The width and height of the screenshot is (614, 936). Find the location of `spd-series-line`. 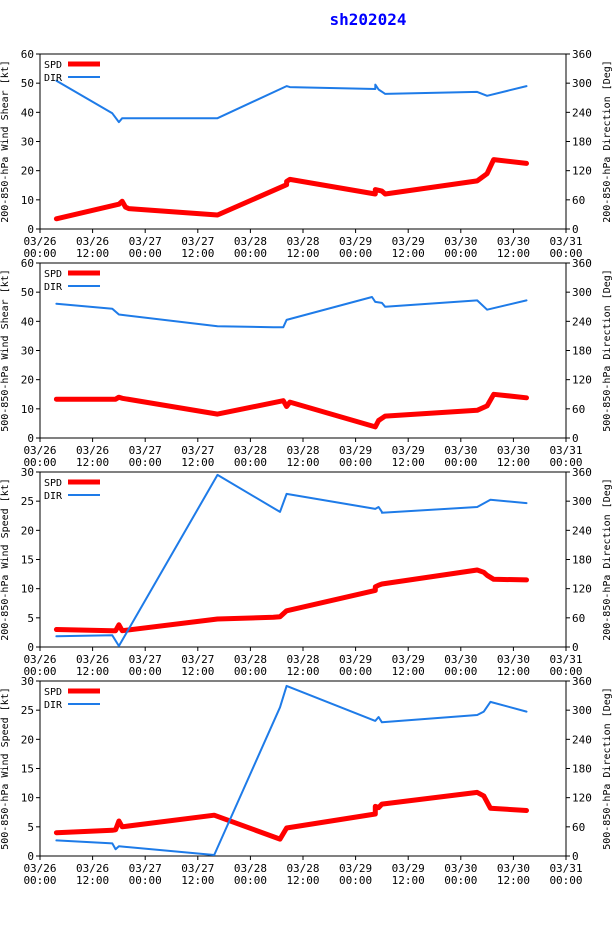

spd-series-line is located at coordinates (291, 189).